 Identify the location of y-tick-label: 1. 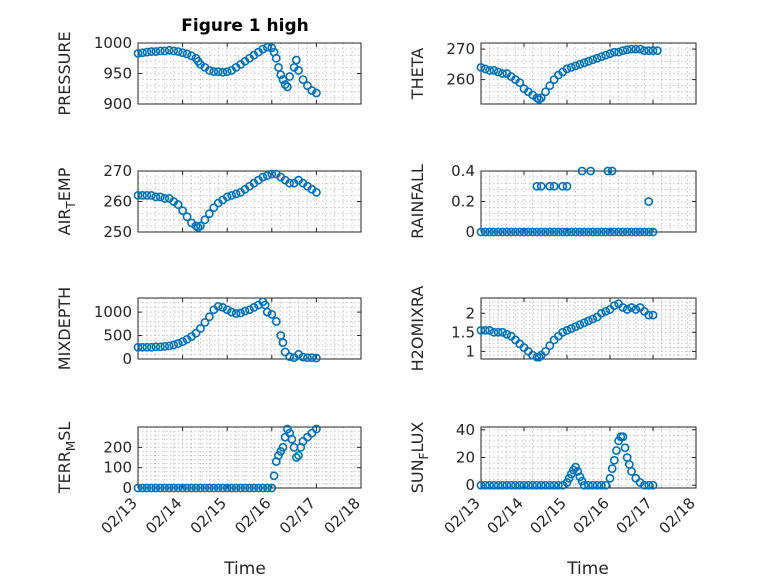
(470, 351).